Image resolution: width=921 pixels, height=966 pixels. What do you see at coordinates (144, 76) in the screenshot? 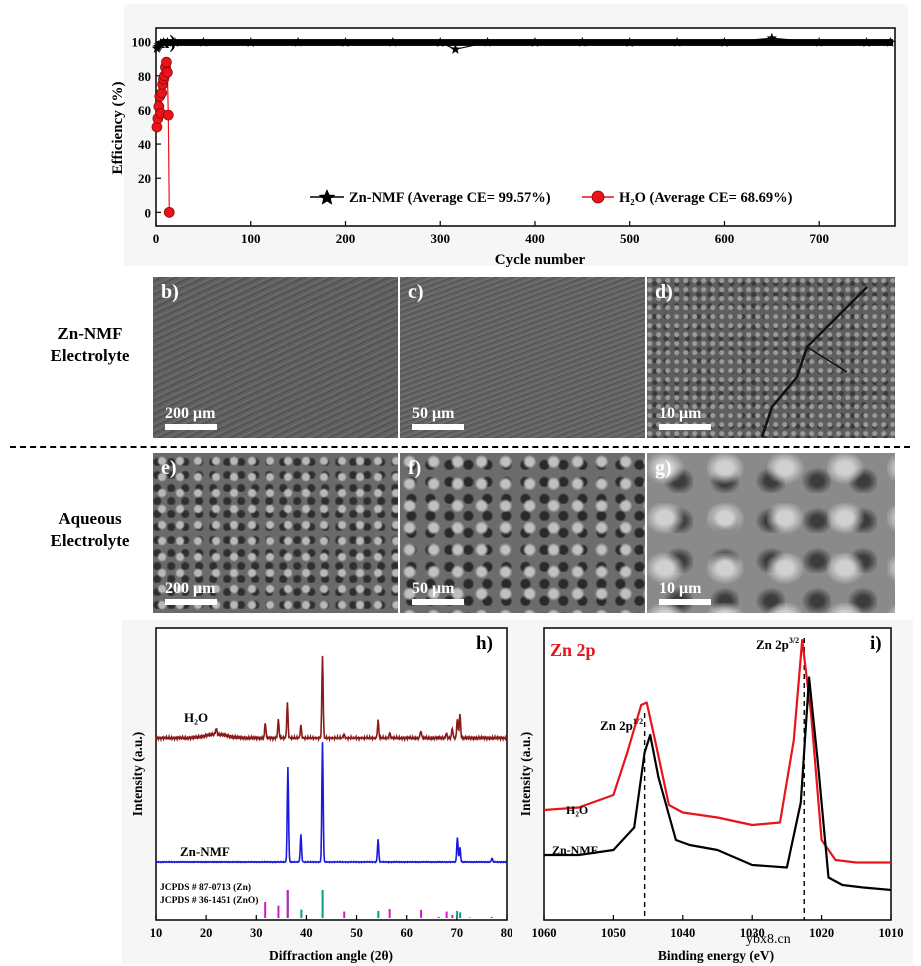
I see `y-tick-label-80: 80` at bounding box center [144, 76].